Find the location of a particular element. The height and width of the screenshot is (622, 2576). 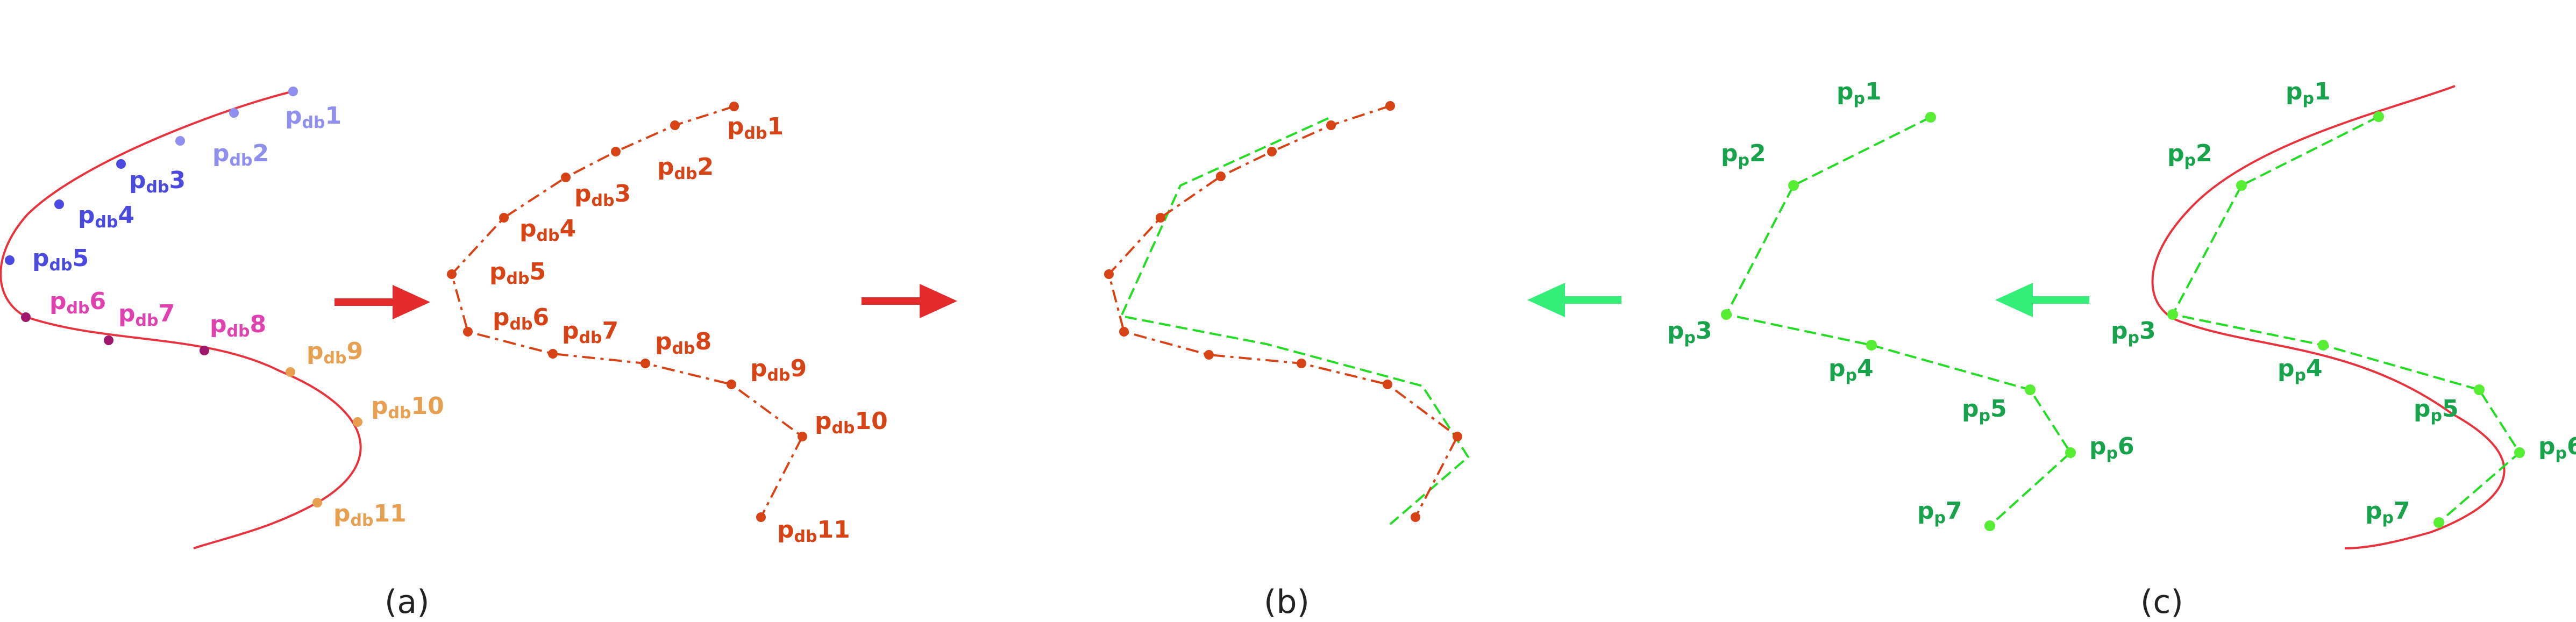

db-label: pdb3 is located at coordinates (602, 195).